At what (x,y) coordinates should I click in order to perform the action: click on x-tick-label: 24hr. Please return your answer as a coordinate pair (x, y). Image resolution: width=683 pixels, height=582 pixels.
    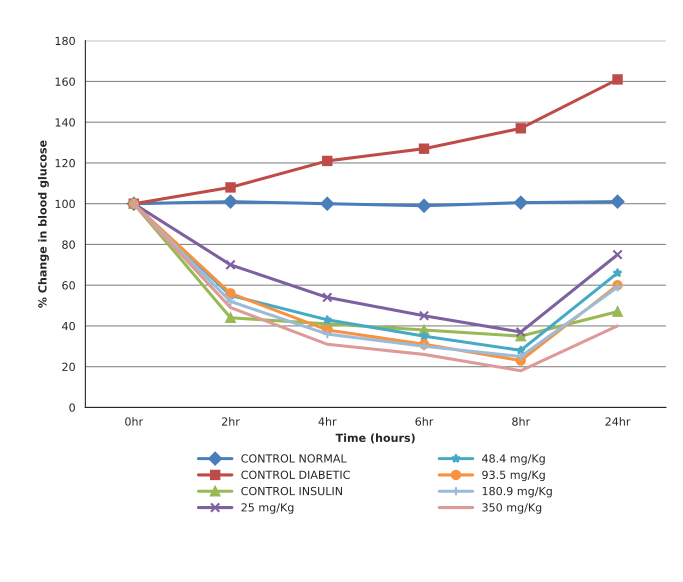
    Looking at the image, I should click on (617, 421).